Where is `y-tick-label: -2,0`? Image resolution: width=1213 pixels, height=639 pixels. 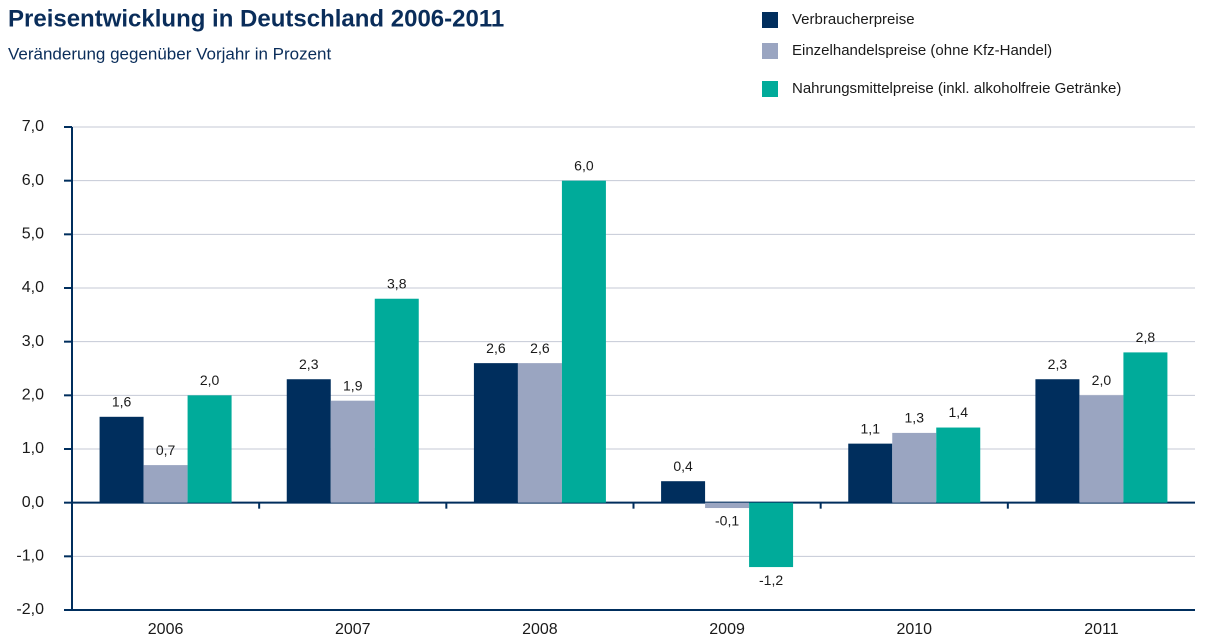
y-tick-label: -2,0 is located at coordinates (30, 609).